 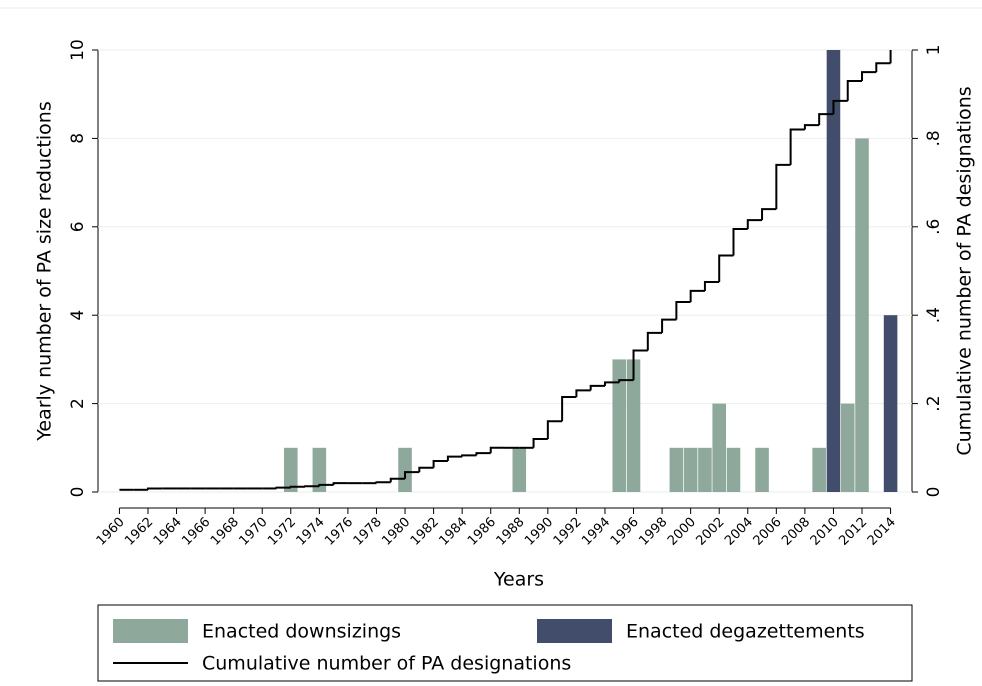 What do you see at coordinates (339, 532) in the screenshot?
I see `x-tick-label: 1976` at bounding box center [339, 532].